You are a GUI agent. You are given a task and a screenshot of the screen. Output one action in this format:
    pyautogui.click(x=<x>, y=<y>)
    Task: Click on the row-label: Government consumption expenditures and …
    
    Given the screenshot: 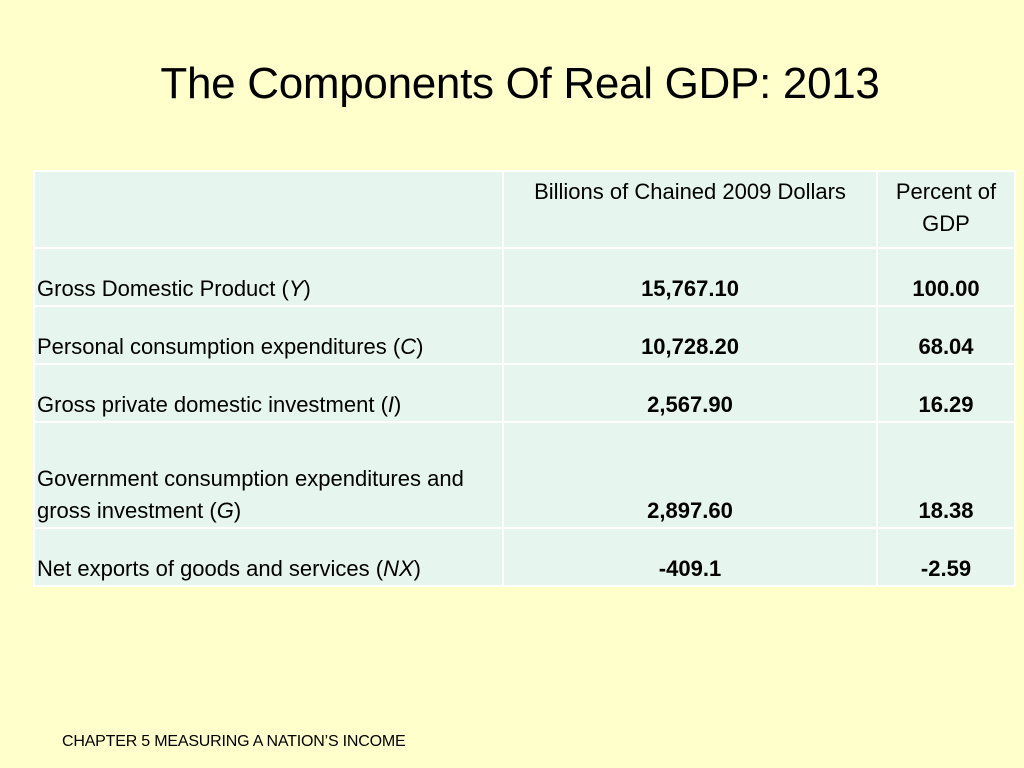 What is the action you would take?
    pyautogui.click(x=268, y=475)
    